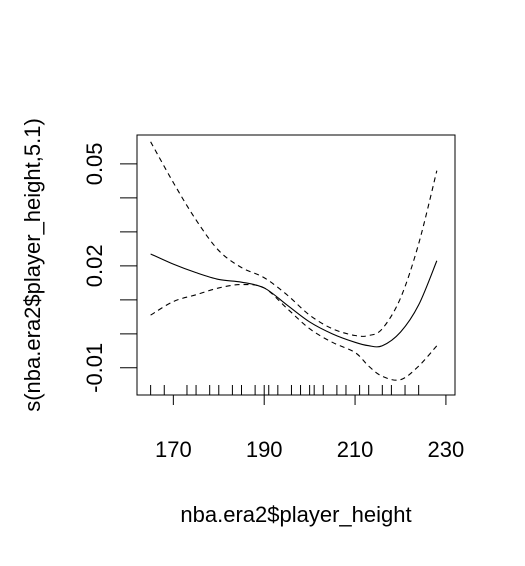 The image size is (525, 566). What do you see at coordinates (355, 449) in the screenshot?
I see `x-tick-label: 210` at bounding box center [355, 449].